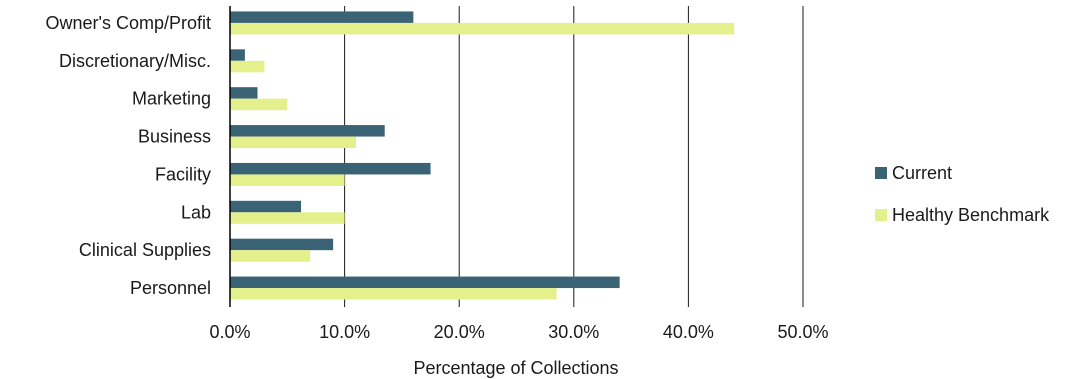 This screenshot has height=379, width=1091. Describe the element at coordinates (573, 332) in the screenshot. I see `x-tick-label: 30.0%` at that location.